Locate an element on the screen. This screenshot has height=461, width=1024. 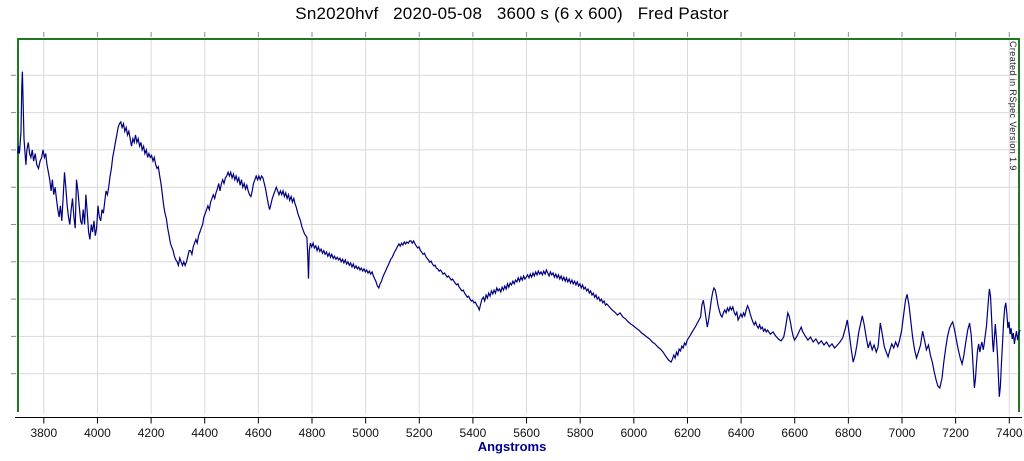
x-tick-label: 6000 is located at coordinates (633, 433).